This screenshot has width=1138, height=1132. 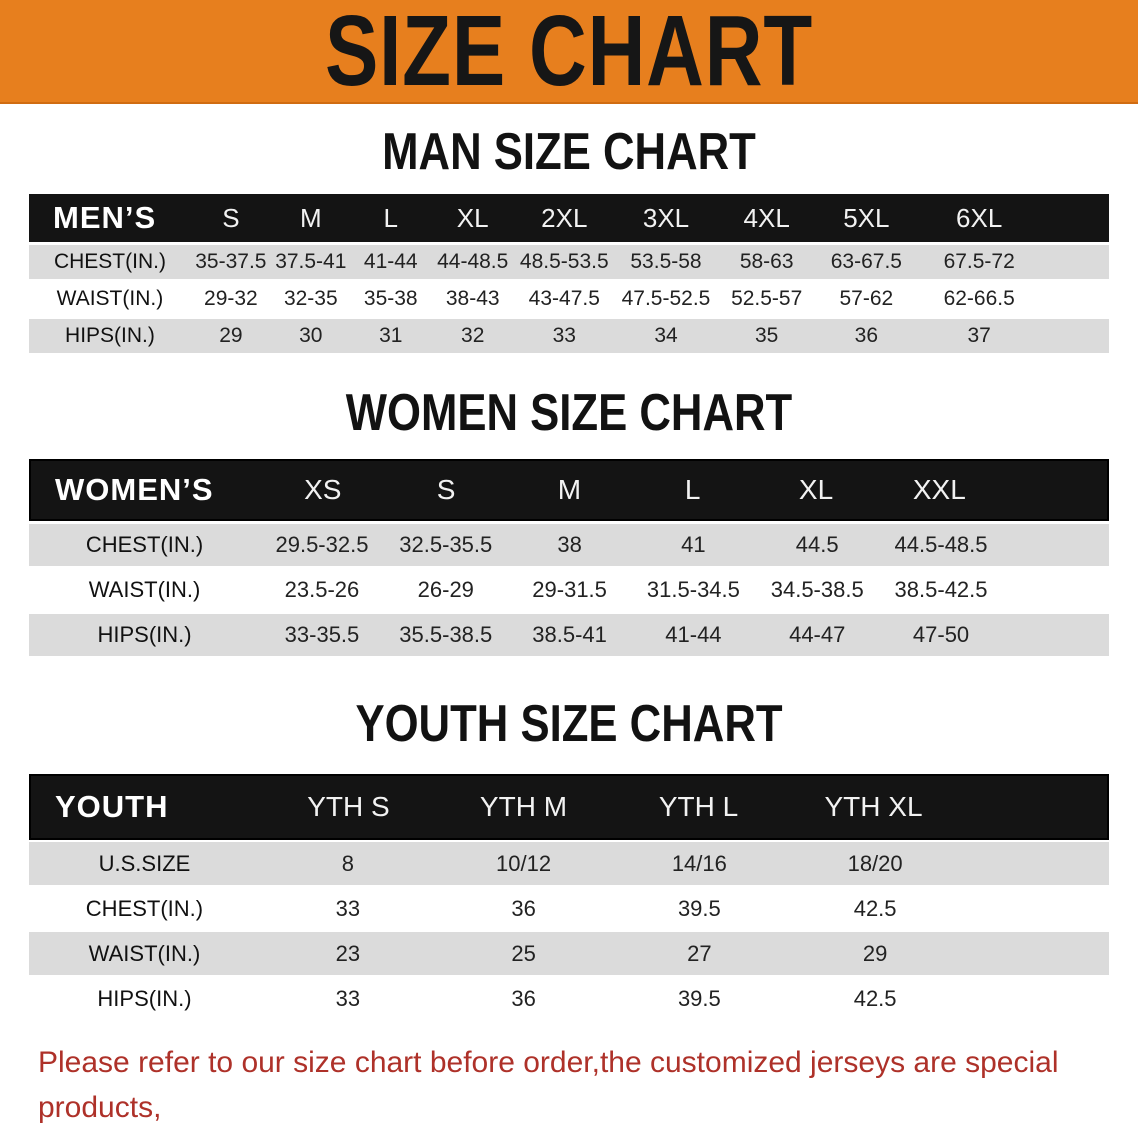 What do you see at coordinates (817, 544) in the screenshot?
I see `cell-value: 44.5` at bounding box center [817, 544].